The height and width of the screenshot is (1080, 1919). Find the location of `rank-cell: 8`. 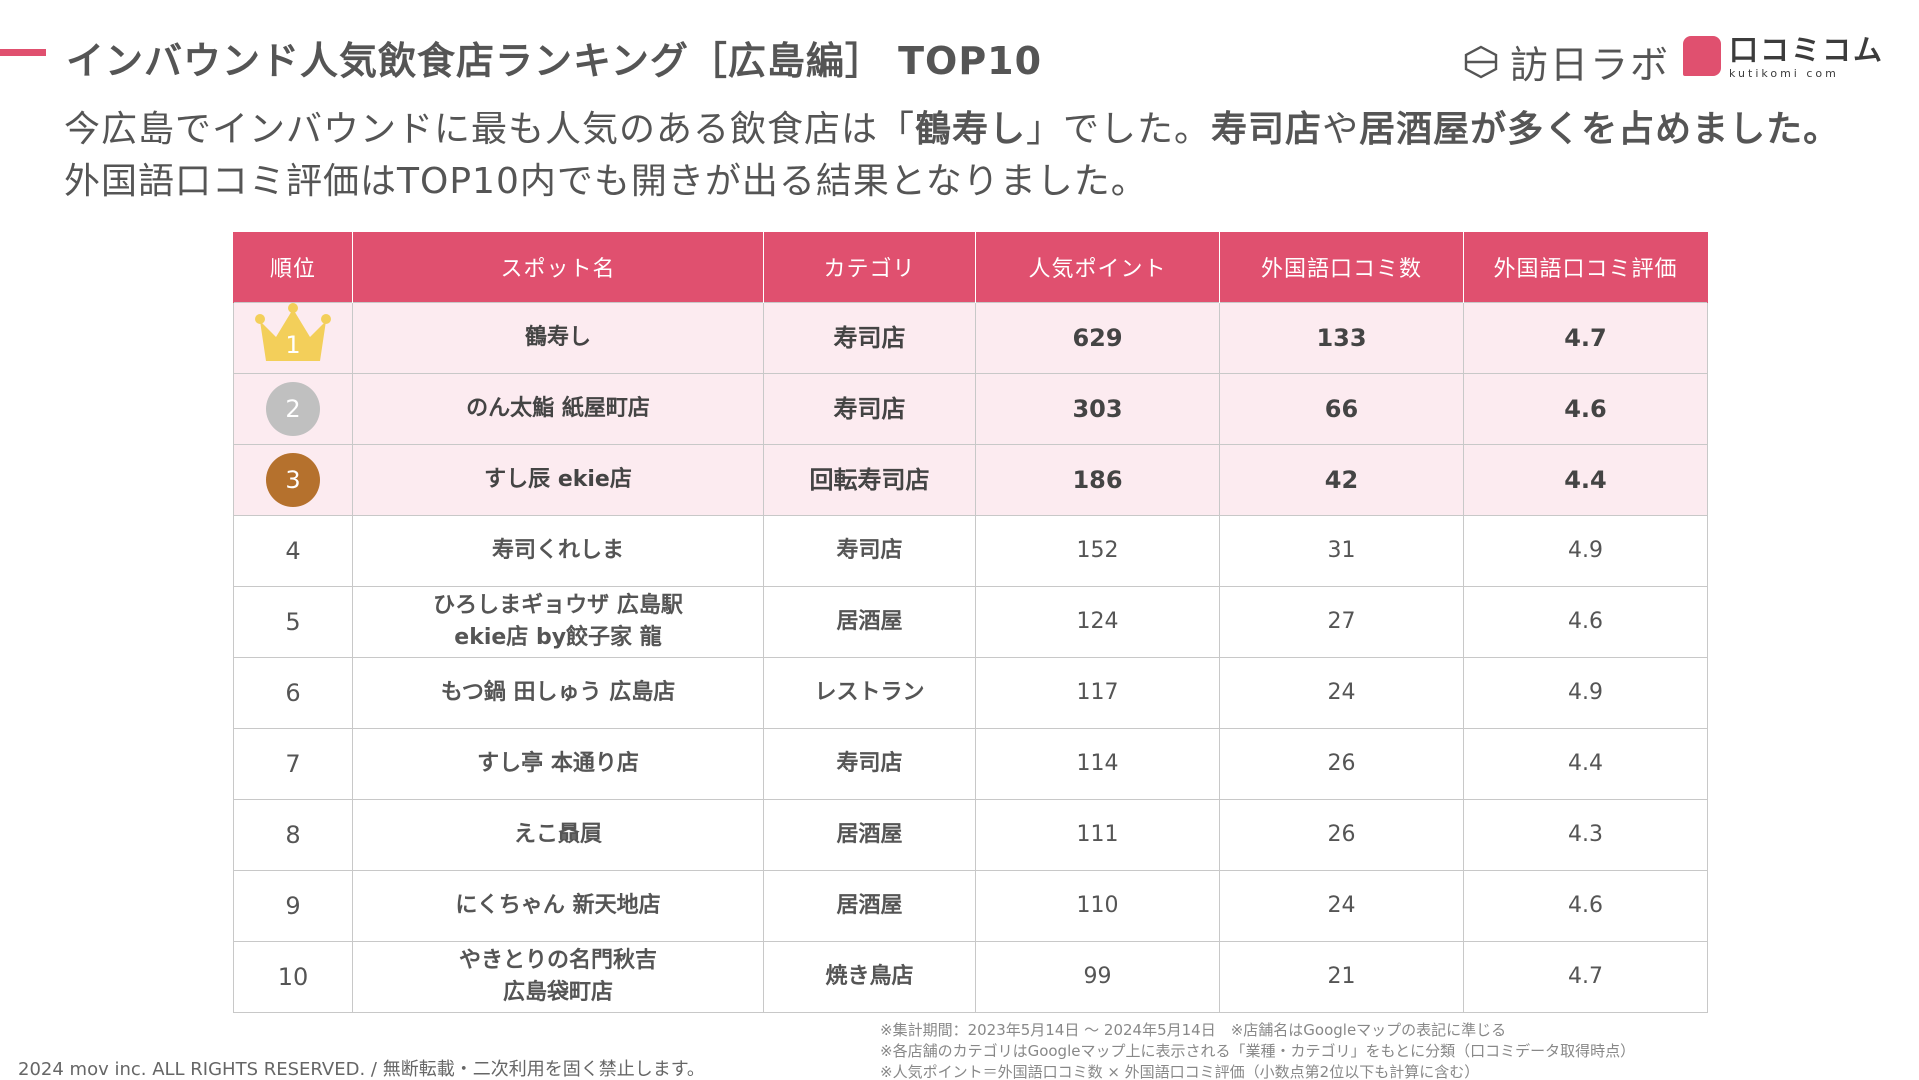

rank-cell: 8 is located at coordinates (293, 834).